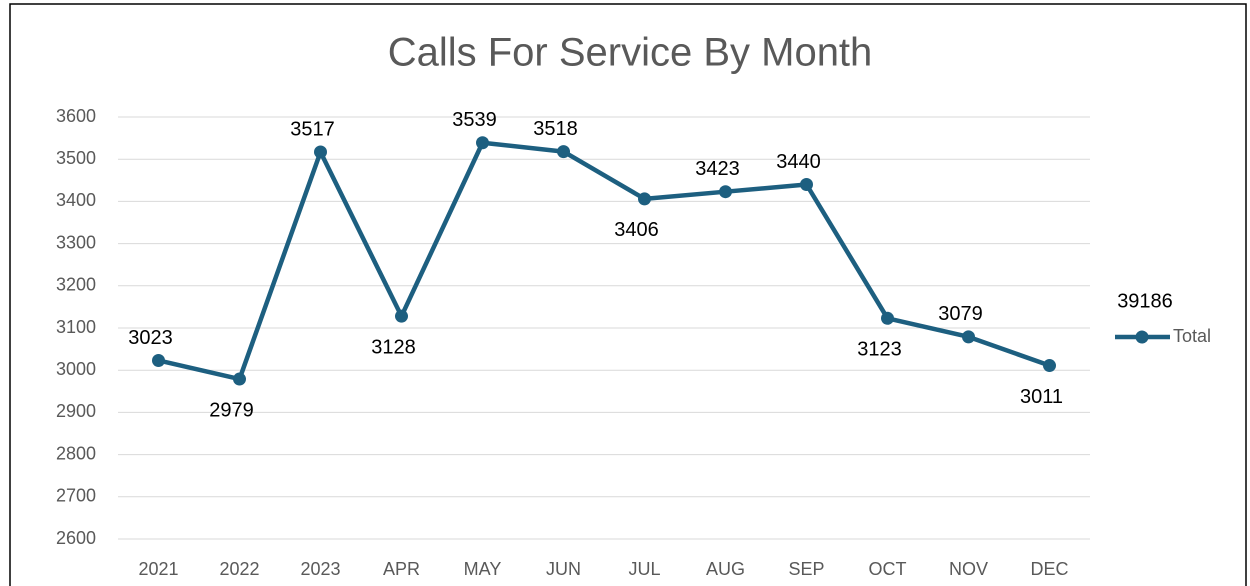 The width and height of the screenshot is (1250, 586). I want to click on legend-label: Total, so click(1192, 336).